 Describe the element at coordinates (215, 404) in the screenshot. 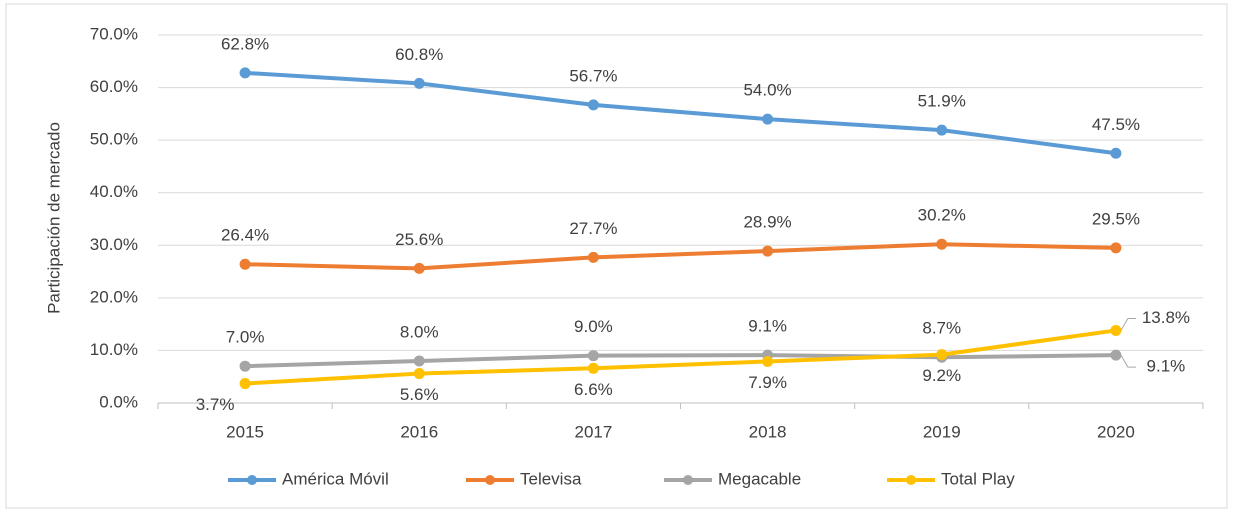

I see `data-label: 3.7%` at that location.